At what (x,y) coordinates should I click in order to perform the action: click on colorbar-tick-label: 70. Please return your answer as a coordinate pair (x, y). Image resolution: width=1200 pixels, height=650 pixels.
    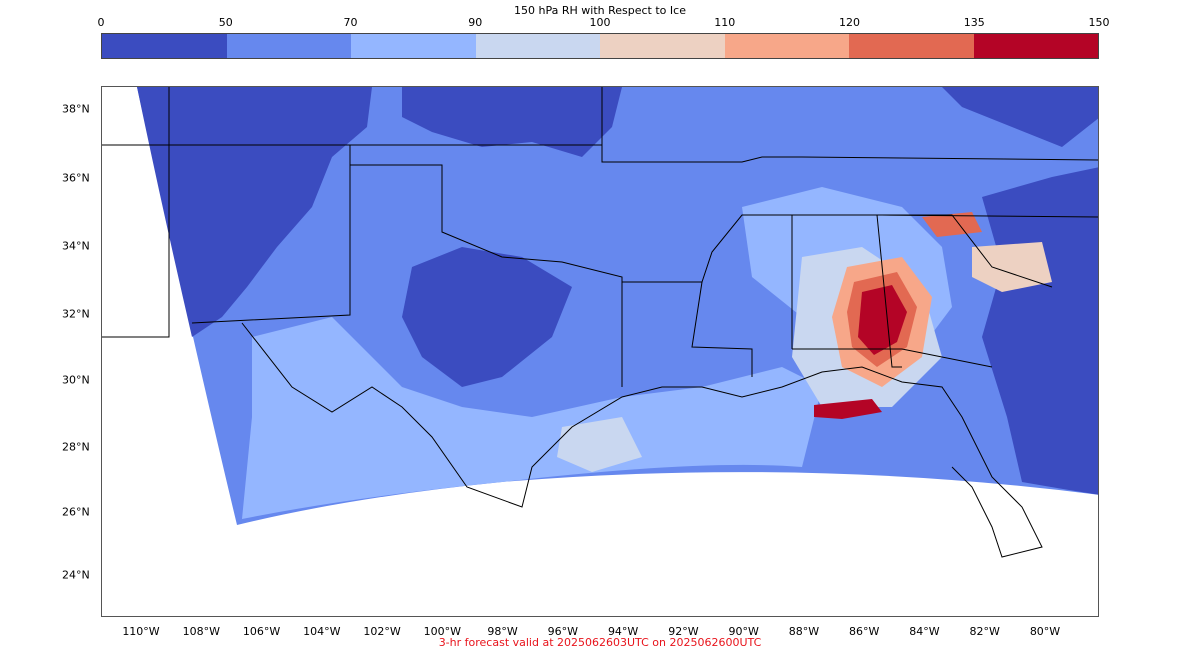
    Looking at the image, I should click on (350, 22).